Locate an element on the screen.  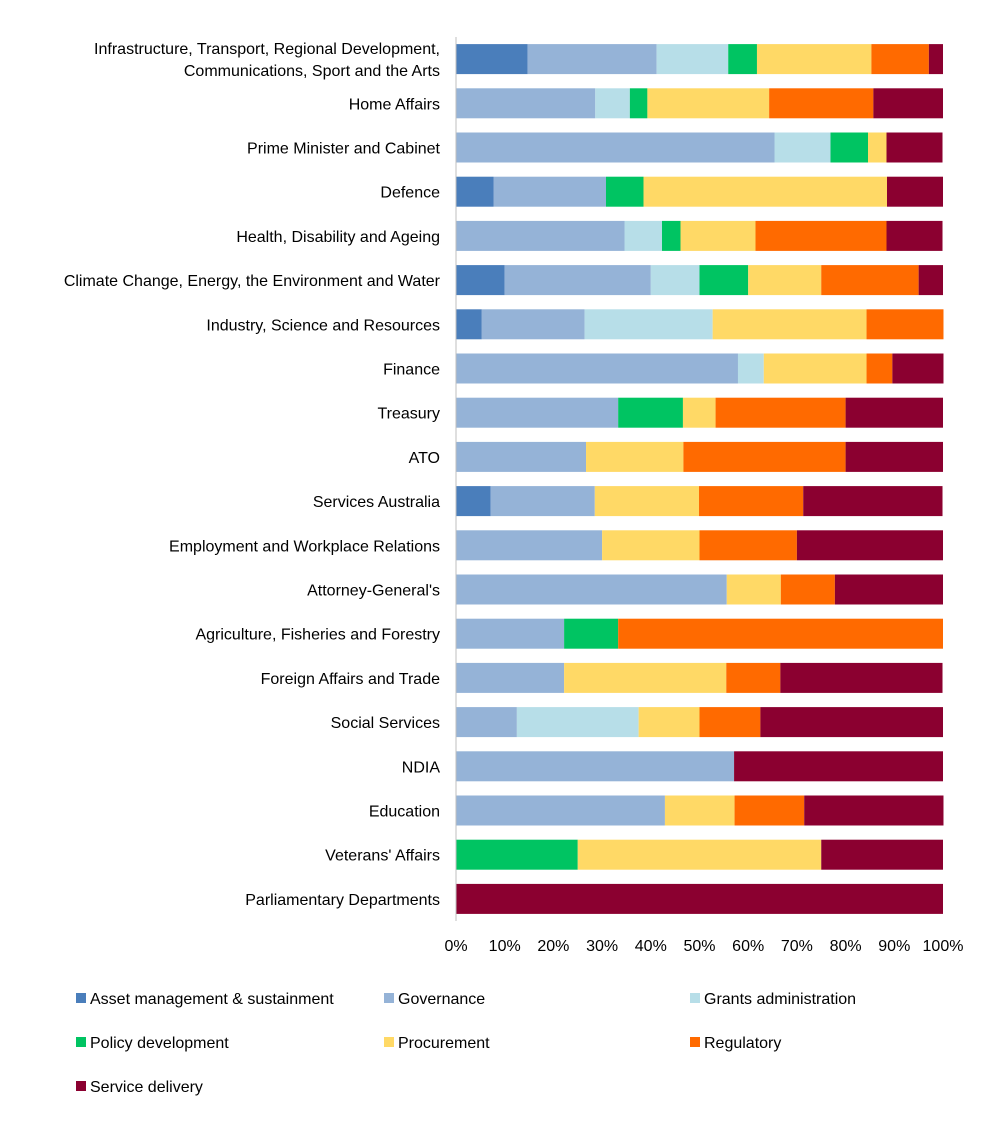
category-label: Prime Minister and Cabinet is located at coordinates (344, 149).